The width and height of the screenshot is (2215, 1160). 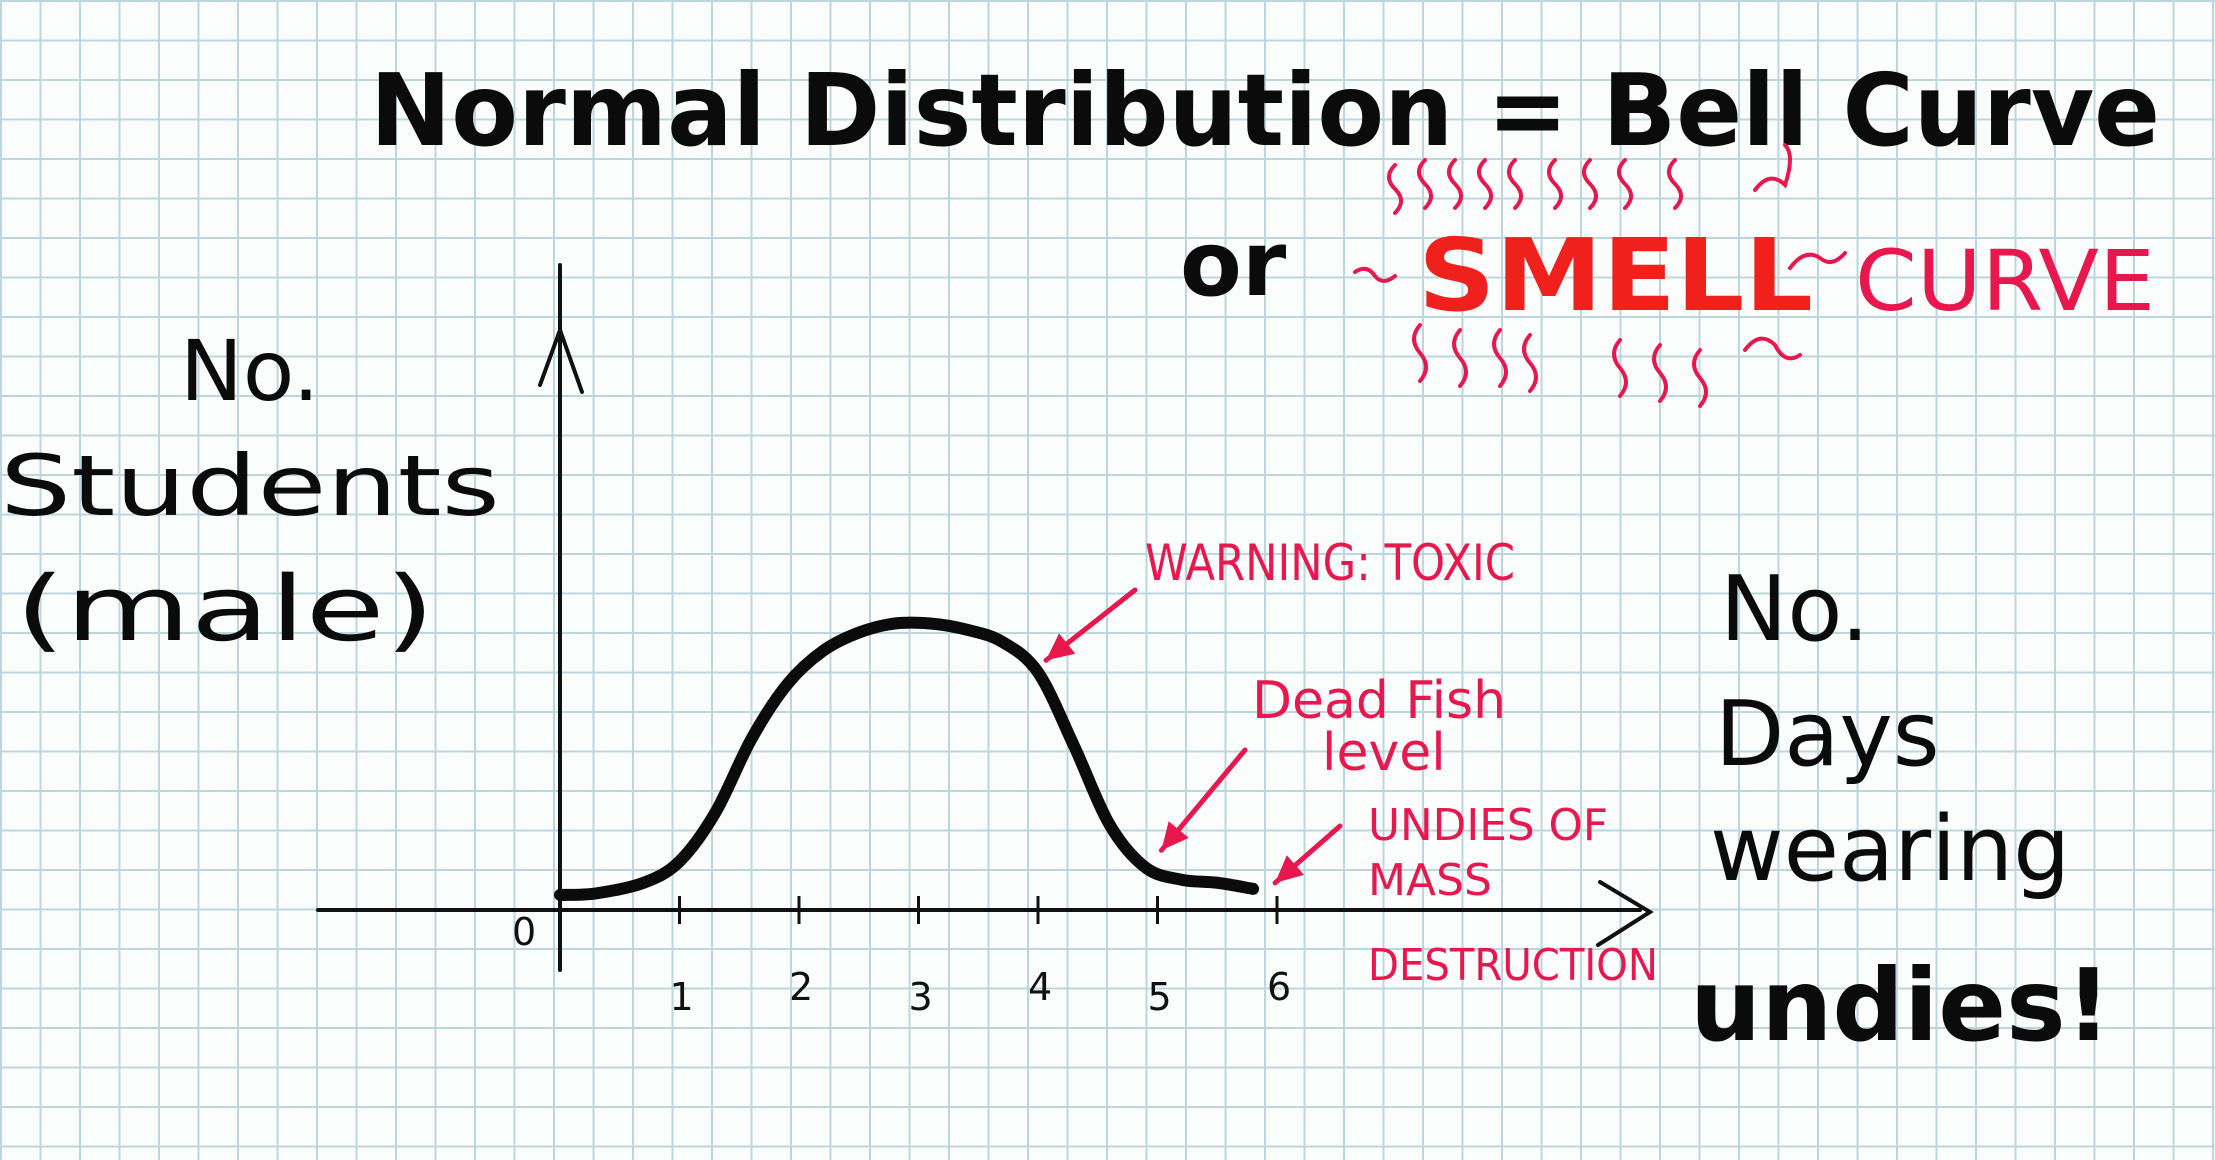 What do you see at coordinates (225, 609) in the screenshot?
I see `y-axis-label-line-3: (male)` at bounding box center [225, 609].